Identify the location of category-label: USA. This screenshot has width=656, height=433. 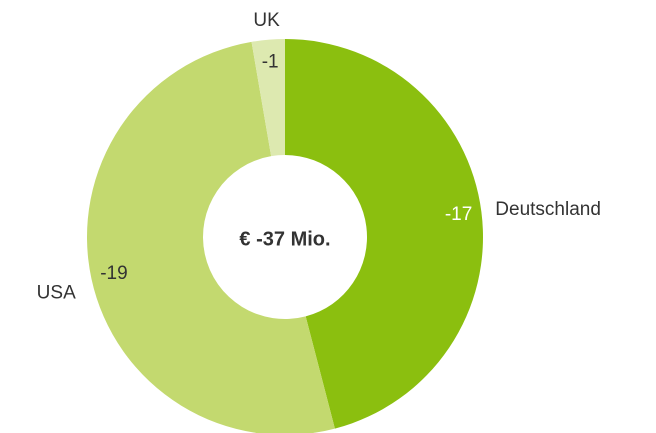
(56, 293).